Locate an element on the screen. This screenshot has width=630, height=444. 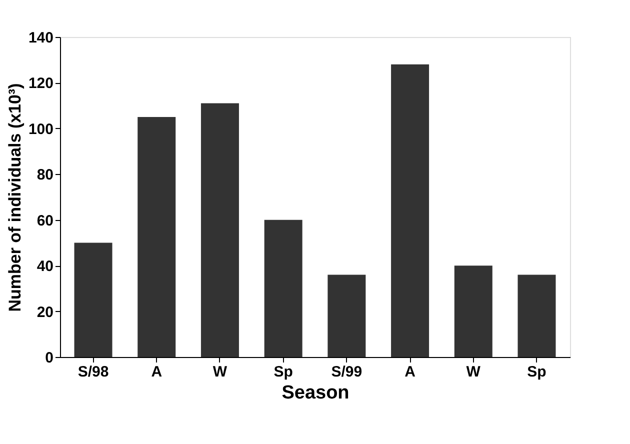
y-tick-label: 100 is located at coordinates (41, 129).